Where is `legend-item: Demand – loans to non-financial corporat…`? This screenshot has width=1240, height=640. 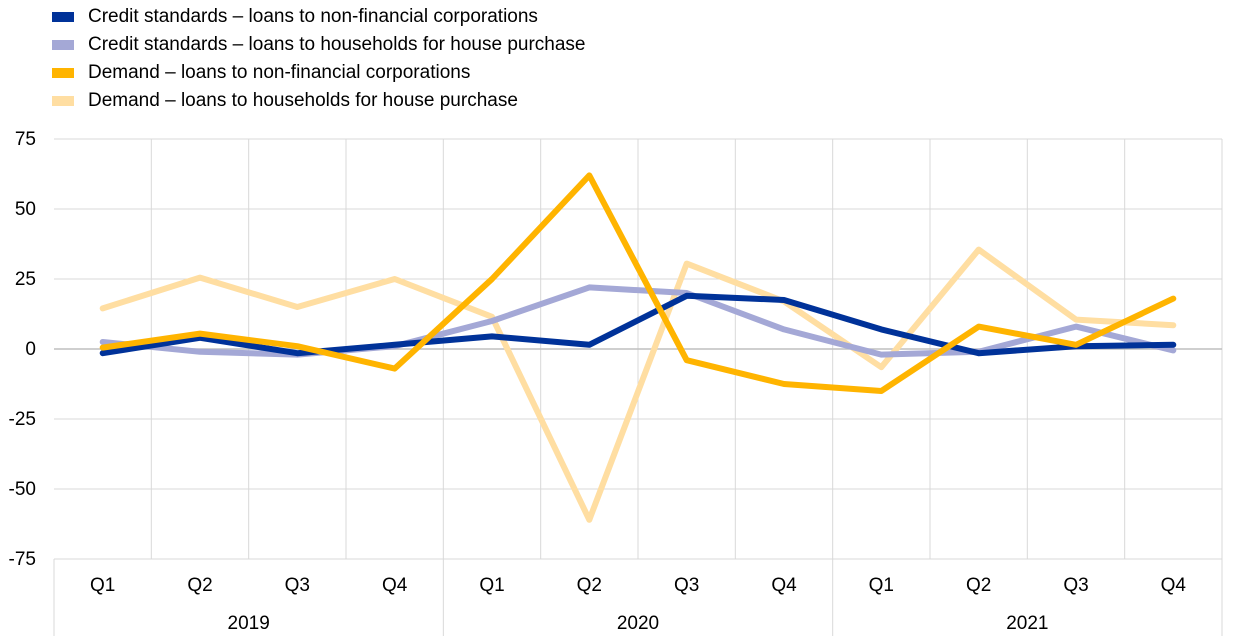 legend-item: Demand – loans to non-financial corporat… is located at coordinates (318, 73).